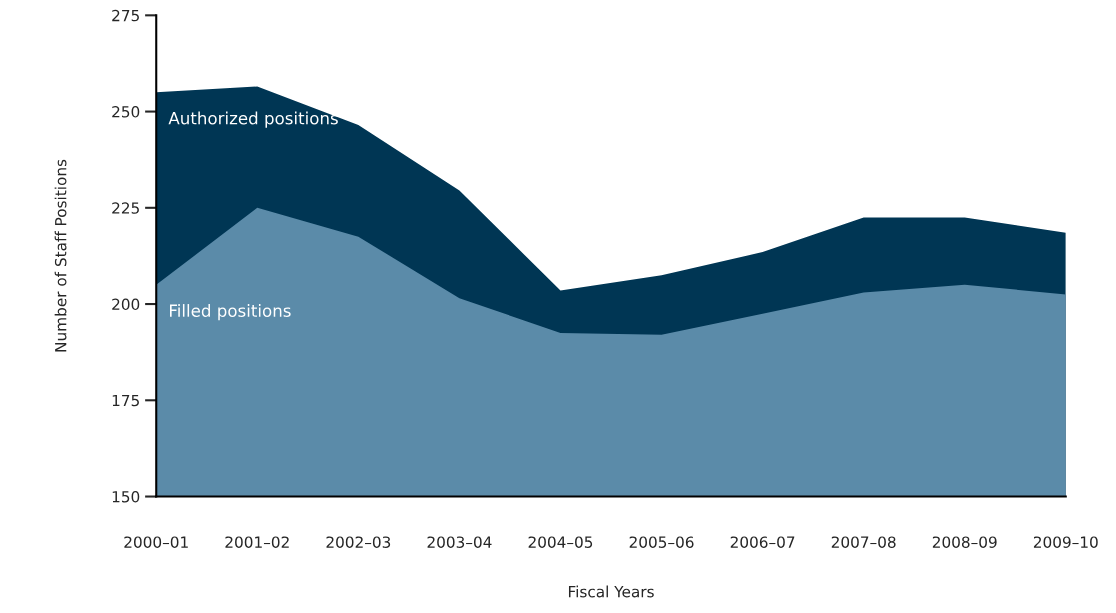 This screenshot has height=613, width=1116. I want to click on series-label: Authorized positions, so click(253, 119).